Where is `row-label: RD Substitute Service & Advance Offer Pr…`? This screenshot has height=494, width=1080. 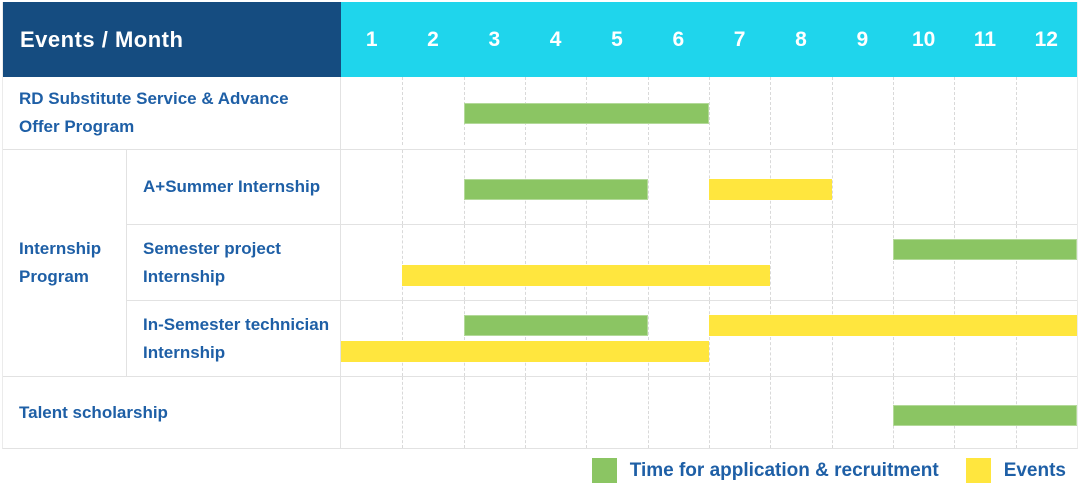
row-label: RD Substitute Service & Advance Offer Pr… is located at coordinates (172, 113).